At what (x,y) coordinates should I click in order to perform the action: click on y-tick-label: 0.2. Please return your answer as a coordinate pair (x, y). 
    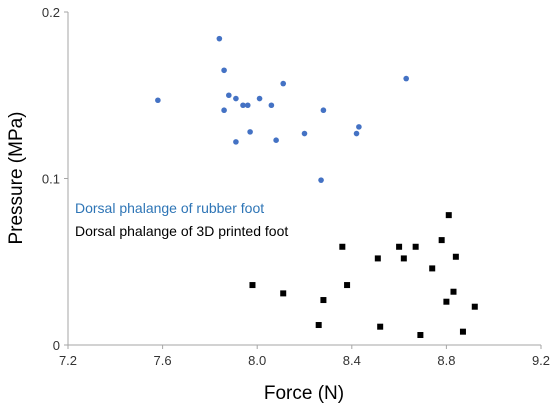
    Looking at the image, I should click on (51, 12).